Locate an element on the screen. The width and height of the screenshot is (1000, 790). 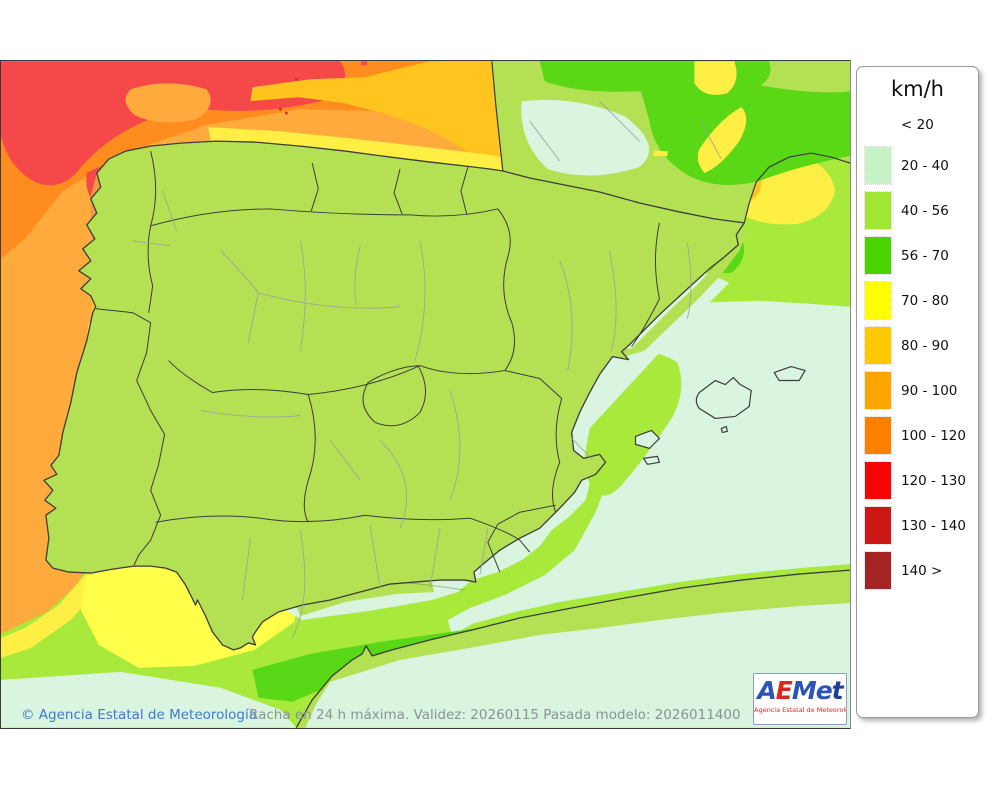
legend-row: 120 - 130 is located at coordinates (921, 480).